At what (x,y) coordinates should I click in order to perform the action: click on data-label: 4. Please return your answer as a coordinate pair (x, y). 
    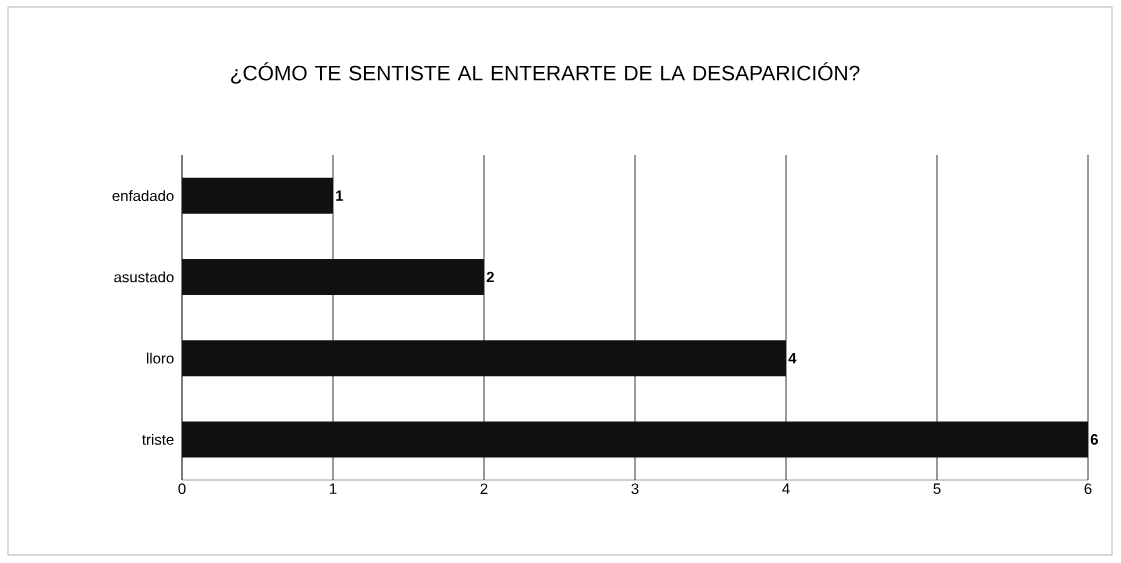
    Looking at the image, I should click on (792, 358).